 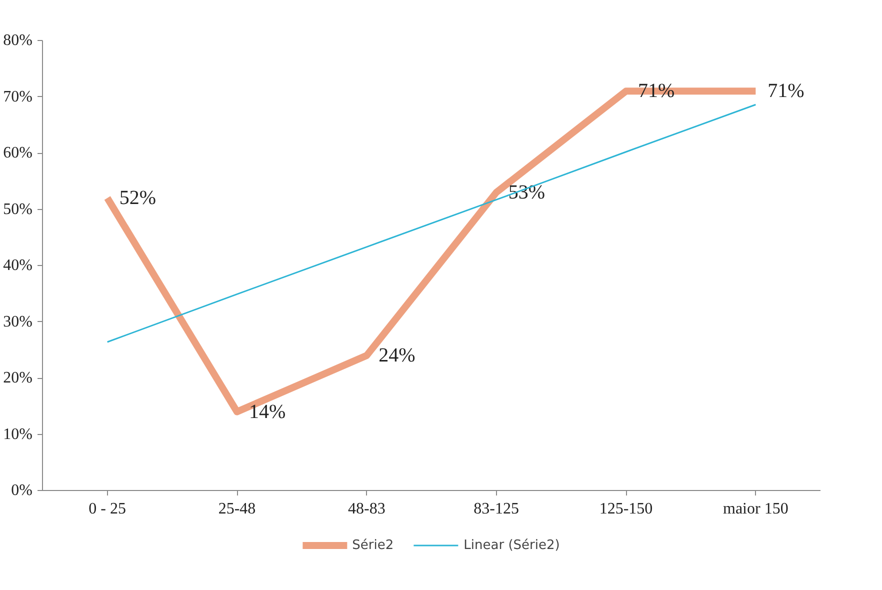 I want to click on x-tick-label: 25-48, so click(x=237, y=509).